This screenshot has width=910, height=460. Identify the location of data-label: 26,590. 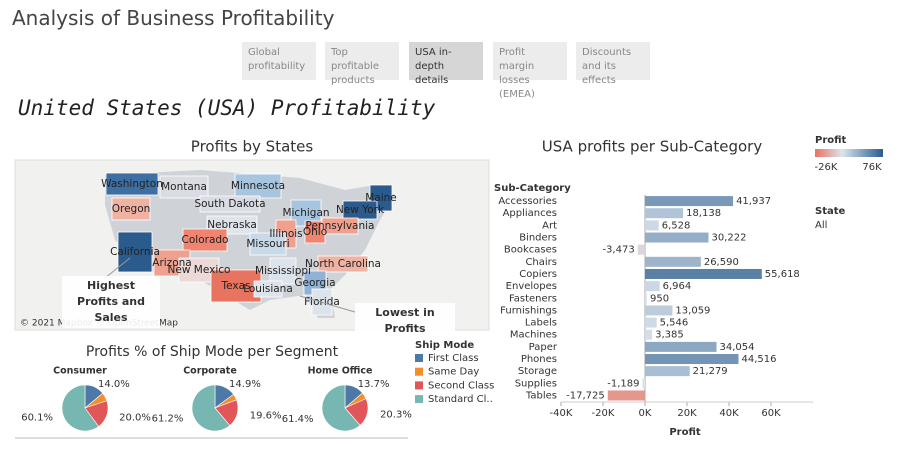
(721, 262).